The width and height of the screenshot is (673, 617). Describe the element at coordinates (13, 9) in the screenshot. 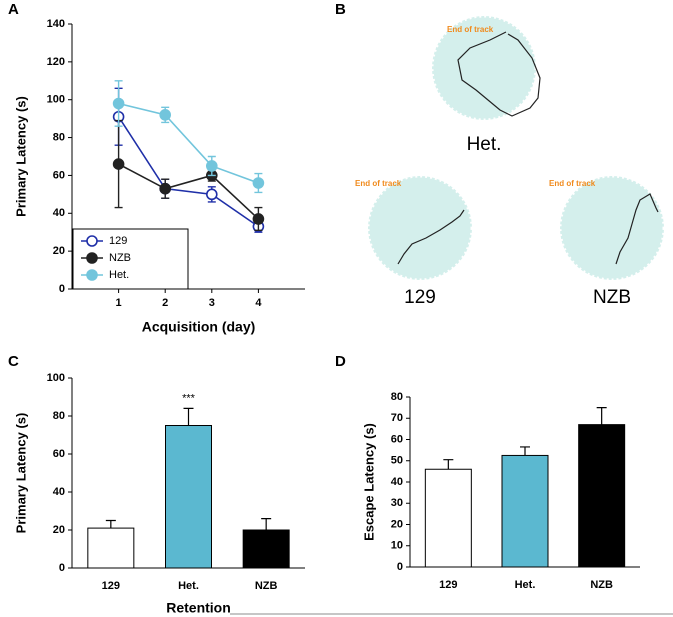

I see `panel-label: A` at that location.